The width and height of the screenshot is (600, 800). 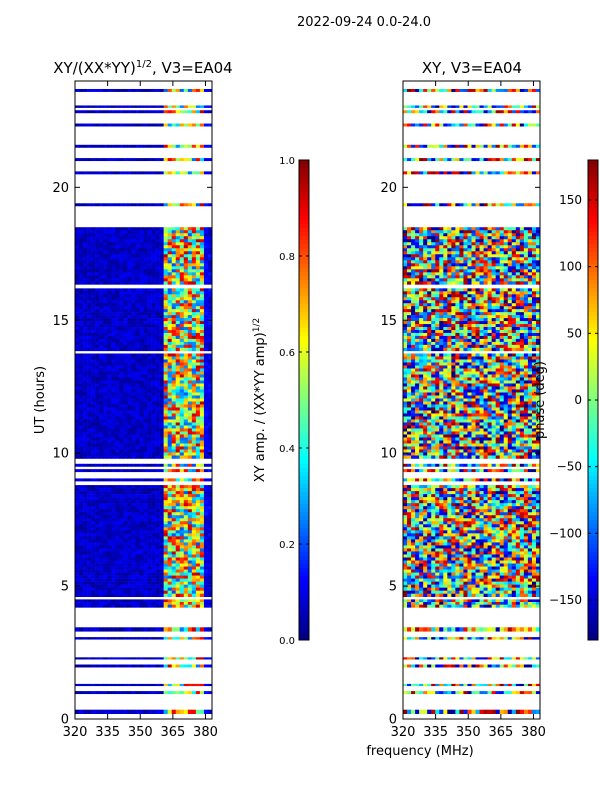 I want to click on colorbar-tick-label: −50, so click(x=569, y=467).